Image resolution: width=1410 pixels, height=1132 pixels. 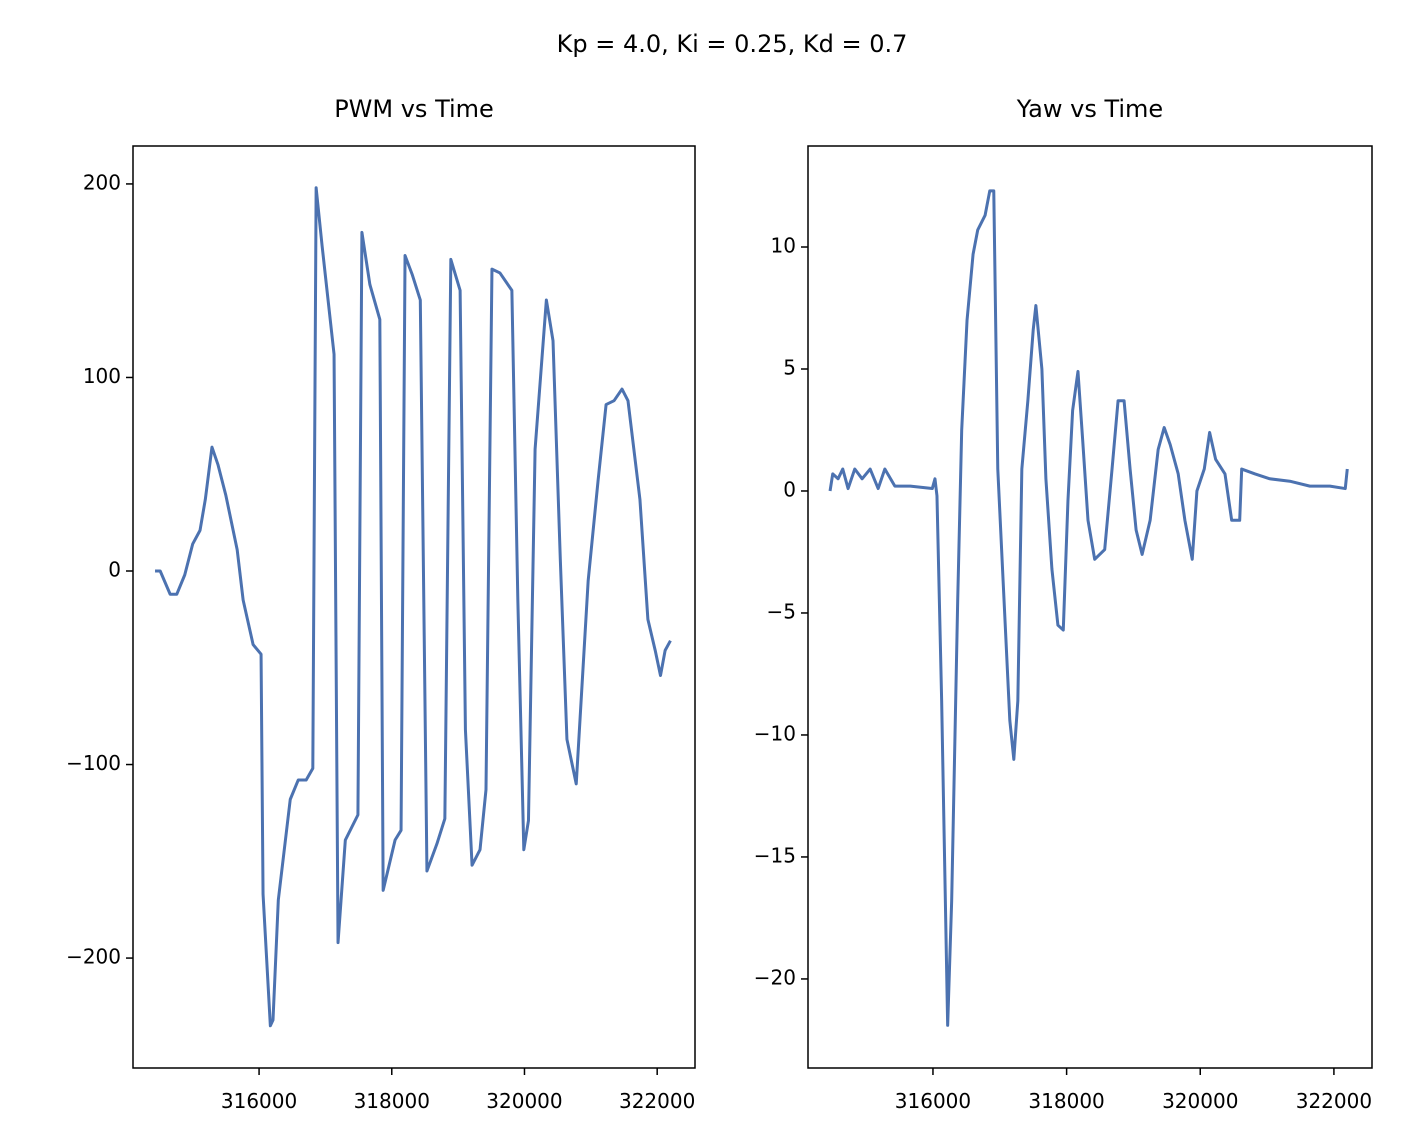 What do you see at coordinates (781, 611) in the screenshot?
I see `y-tick-label: −5` at bounding box center [781, 611].